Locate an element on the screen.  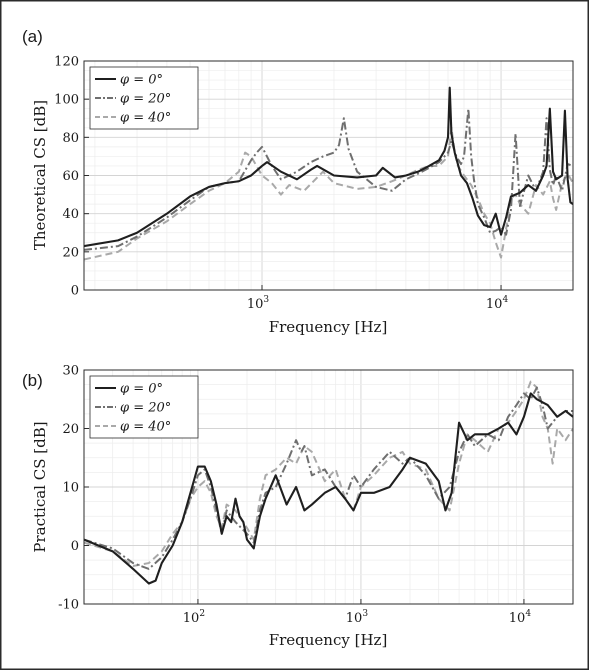
xlabel-b: Frequency [Hz] is located at coordinates (328, 640).